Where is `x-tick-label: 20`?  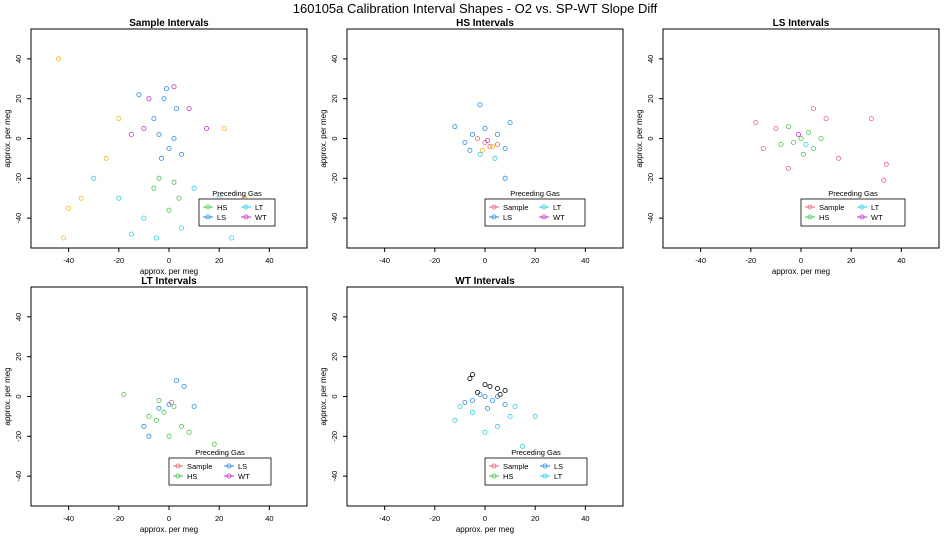
x-tick-label: 20 is located at coordinates (535, 260).